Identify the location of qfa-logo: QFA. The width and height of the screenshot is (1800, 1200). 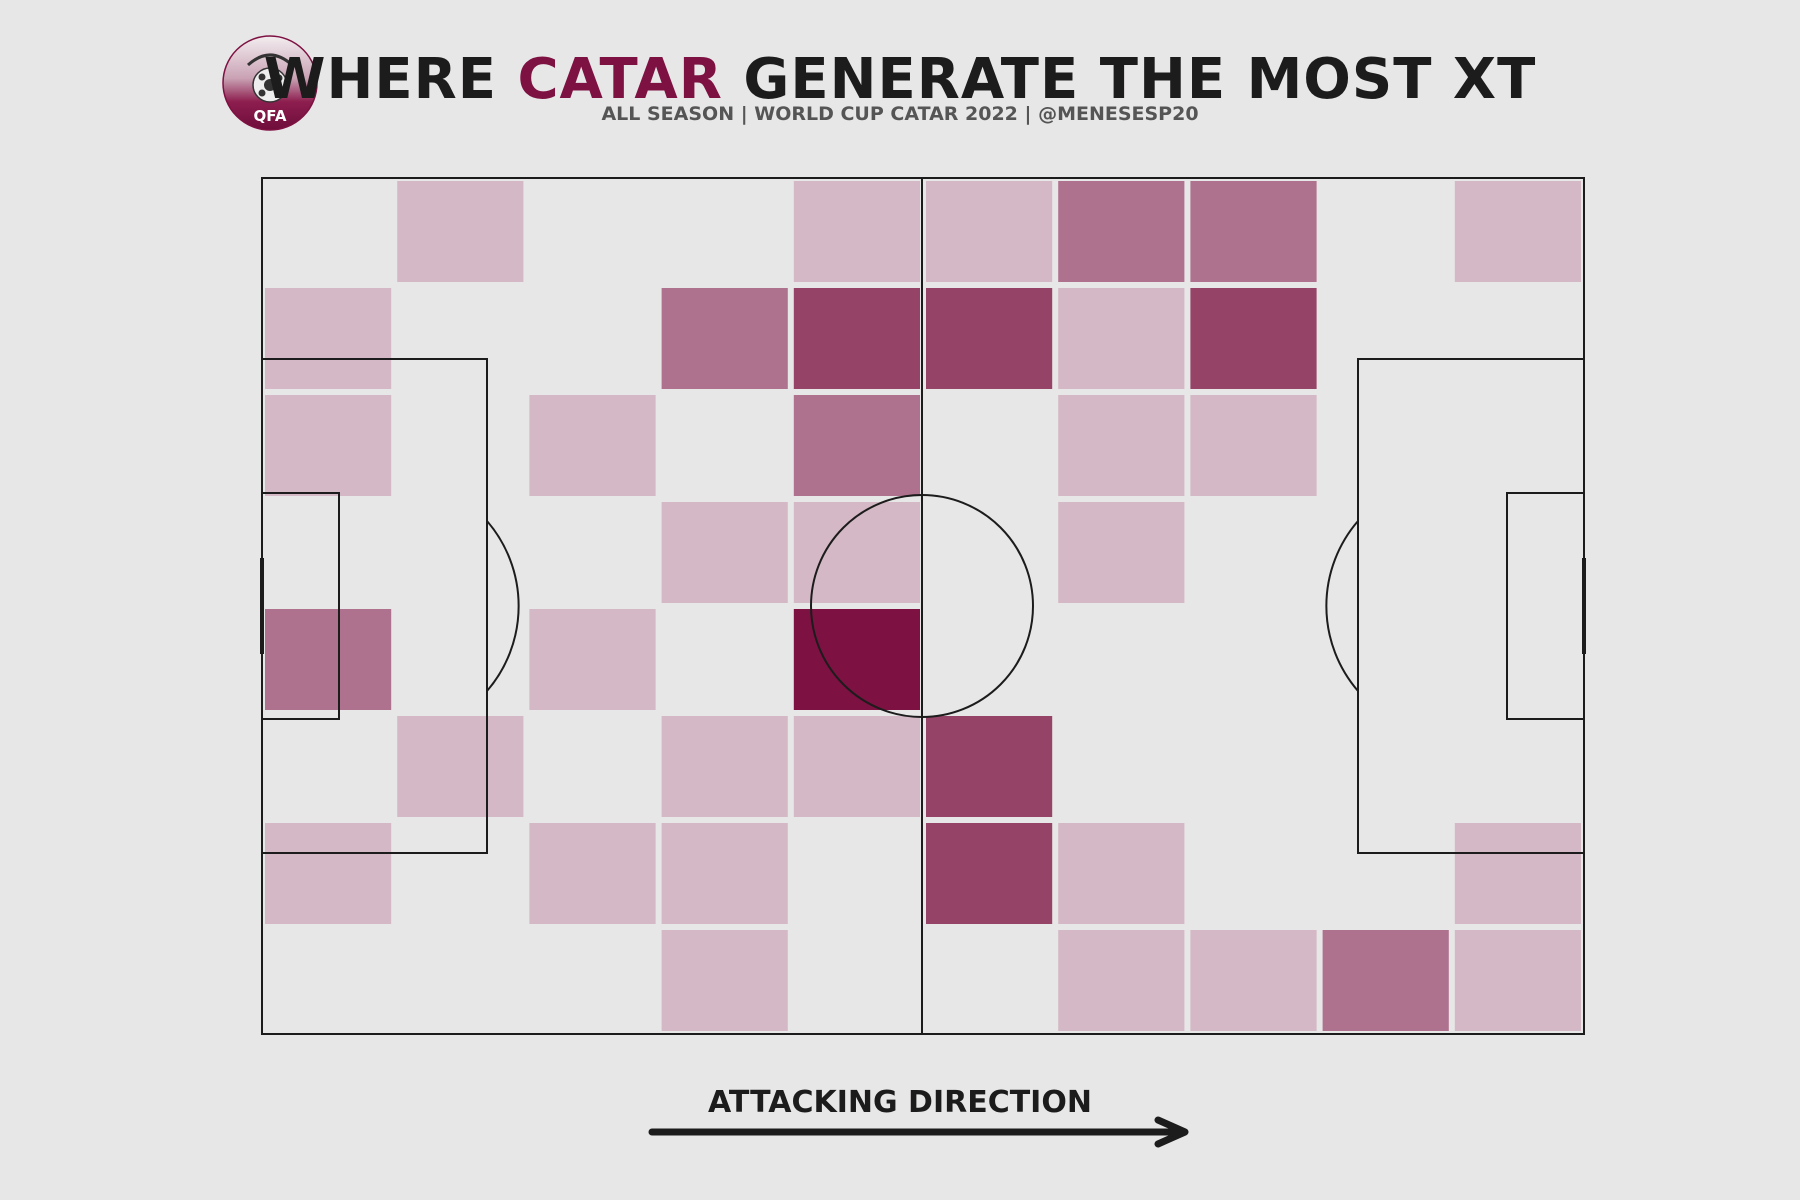
(270, 83).